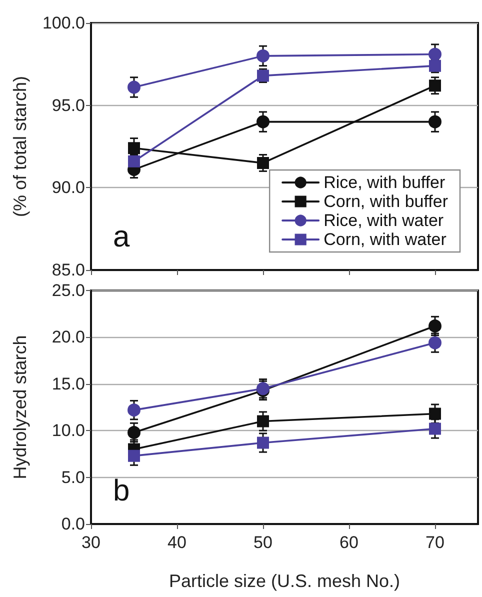 The width and height of the screenshot is (482, 597). What do you see at coordinates (68, 105) in the screenshot?
I see `y-tick-label: 95.0` at bounding box center [68, 105].